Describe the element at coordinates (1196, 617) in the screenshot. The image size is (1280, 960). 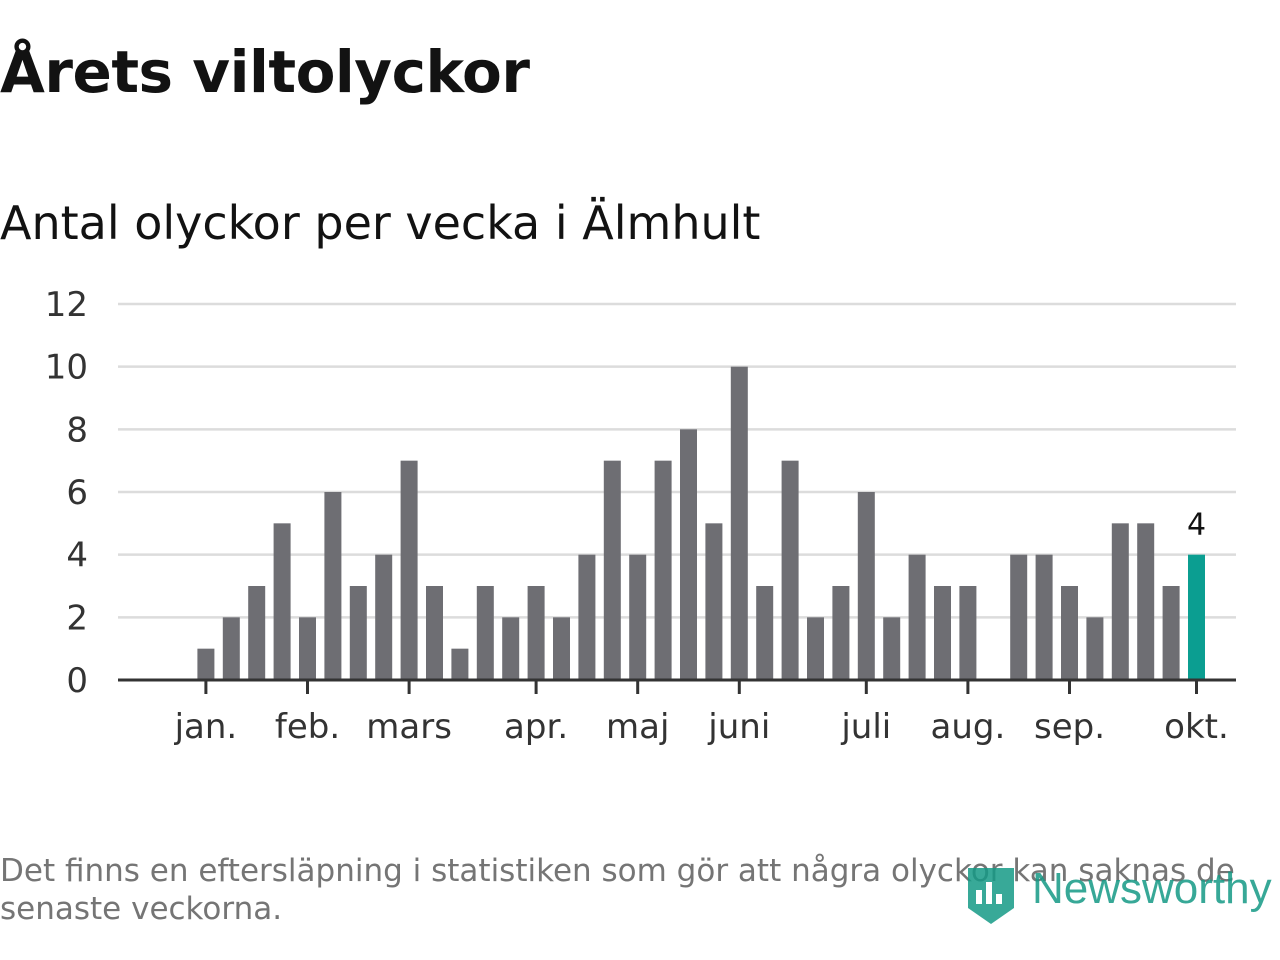
I see `bar-highlight` at that location.